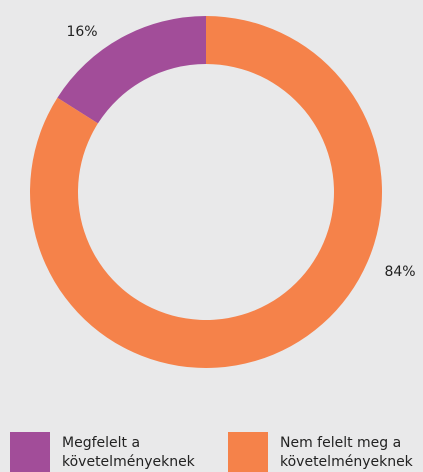  Describe the element at coordinates (399, 272) in the screenshot. I see `data-label: 84%` at that location.